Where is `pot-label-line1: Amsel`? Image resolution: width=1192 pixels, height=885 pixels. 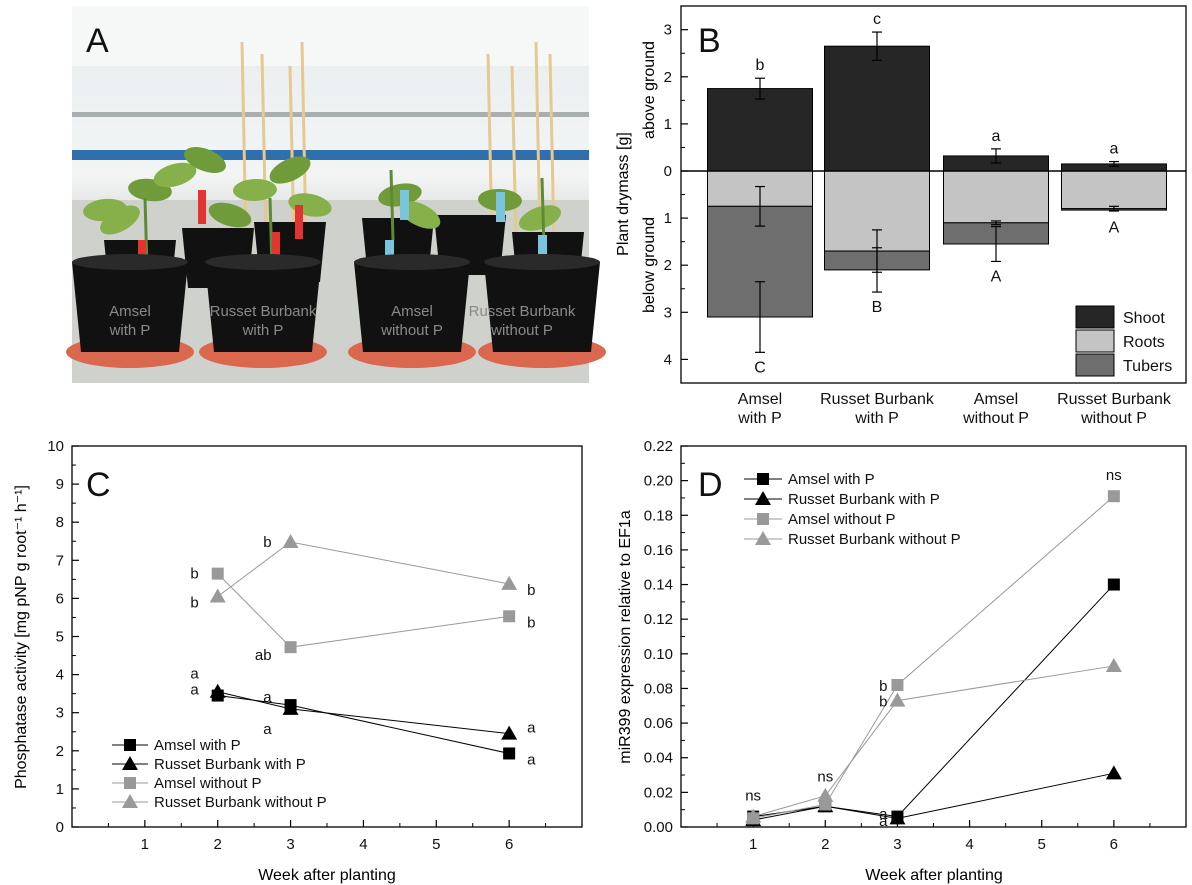
pot-label-line1: Amsel is located at coordinates (130, 311).